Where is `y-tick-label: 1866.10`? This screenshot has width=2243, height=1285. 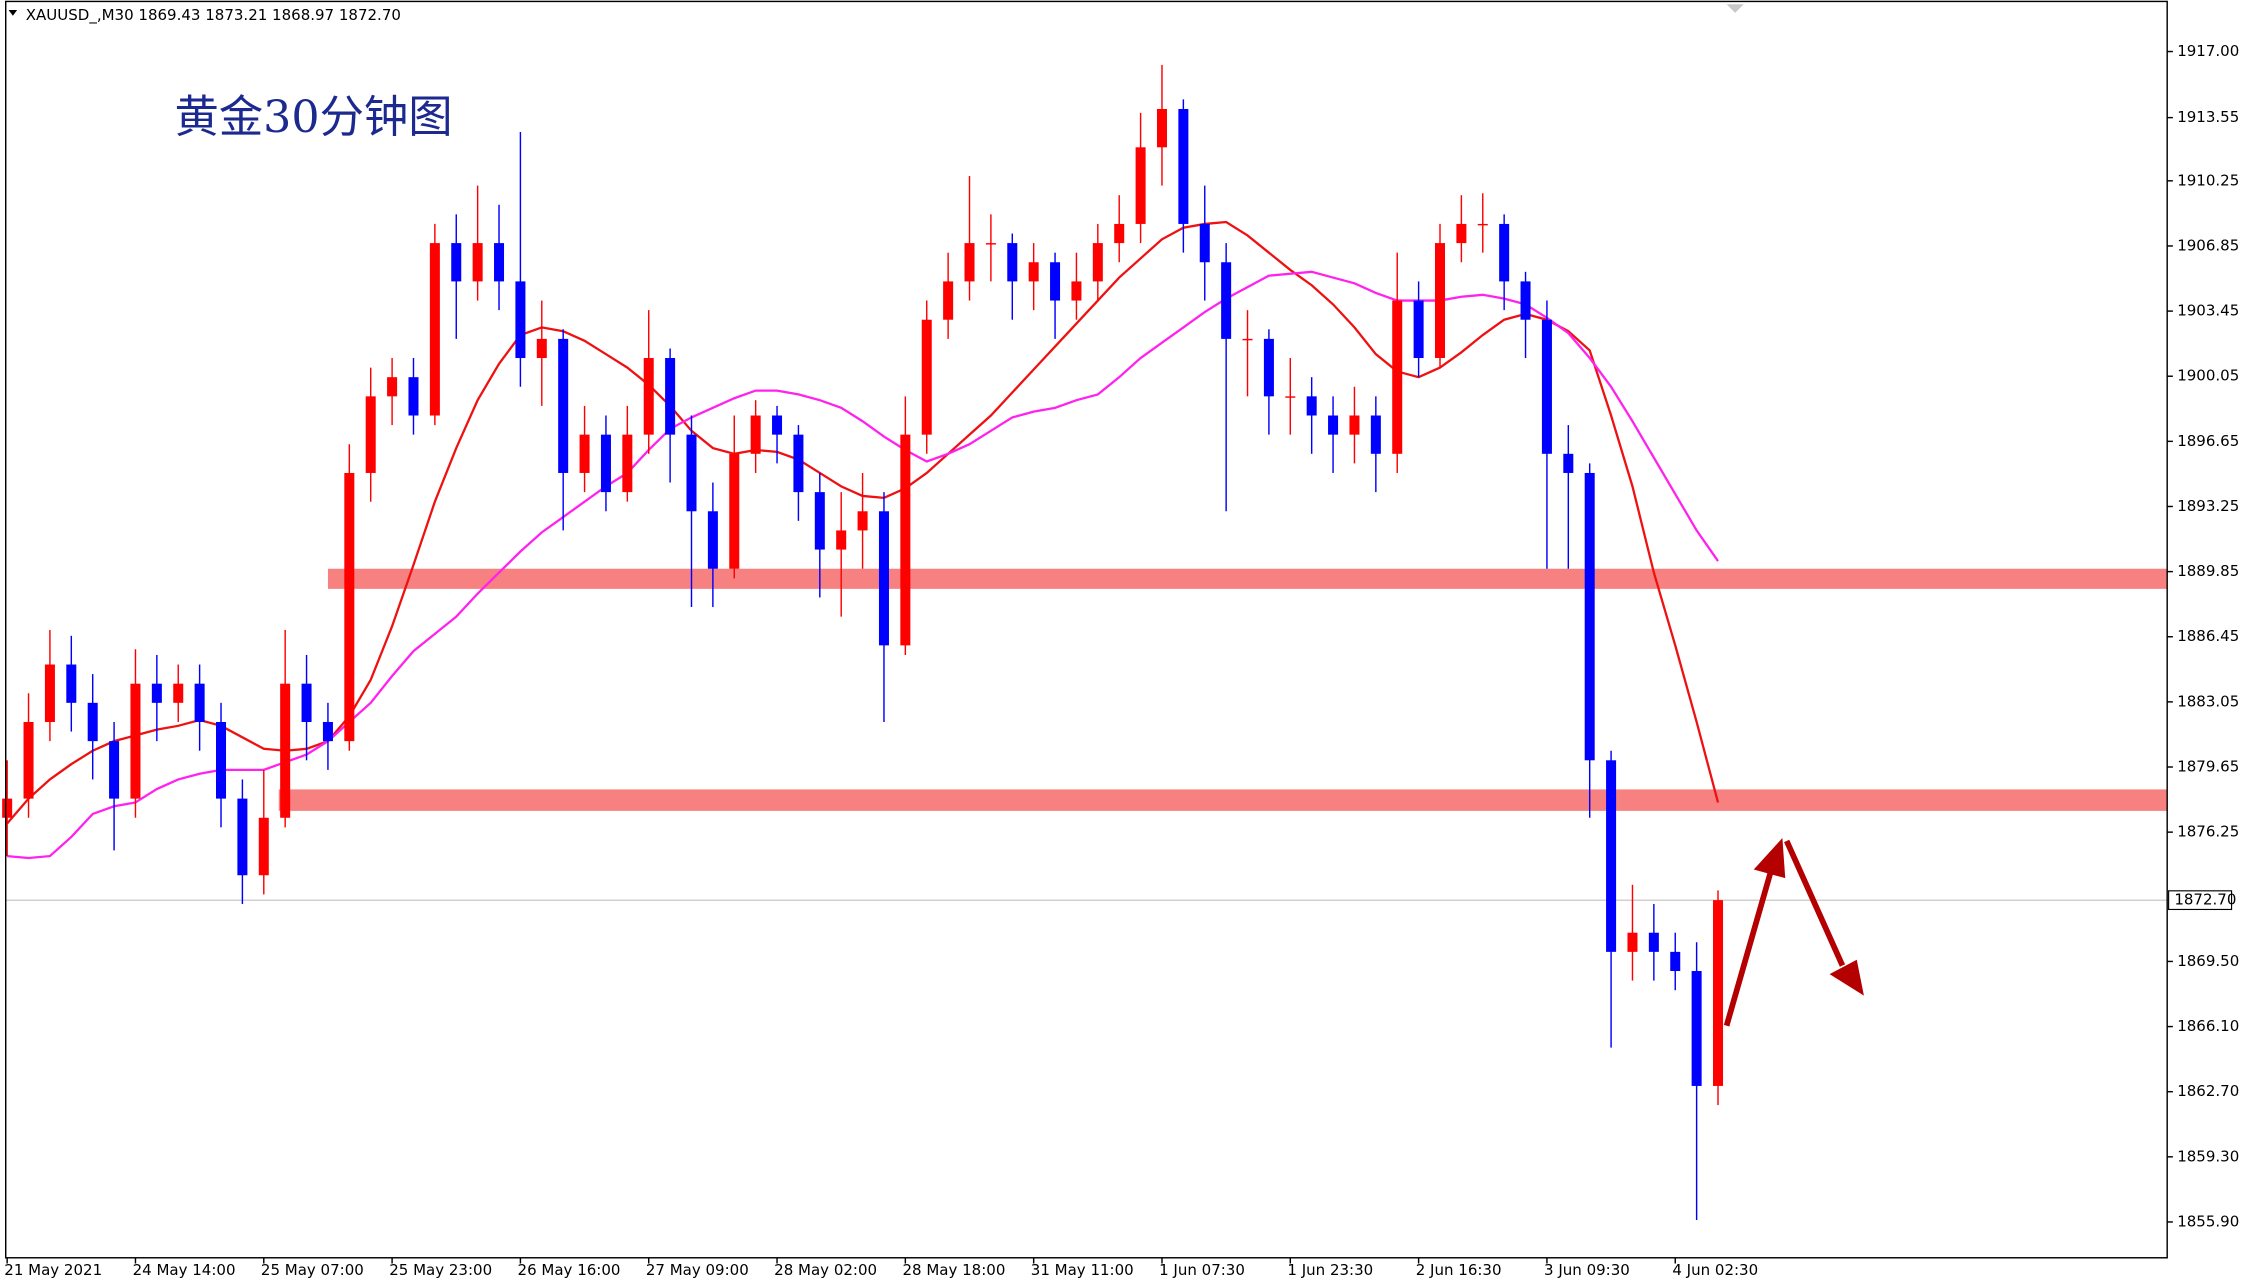 y-tick-label: 1866.10 is located at coordinates (2208, 1026).